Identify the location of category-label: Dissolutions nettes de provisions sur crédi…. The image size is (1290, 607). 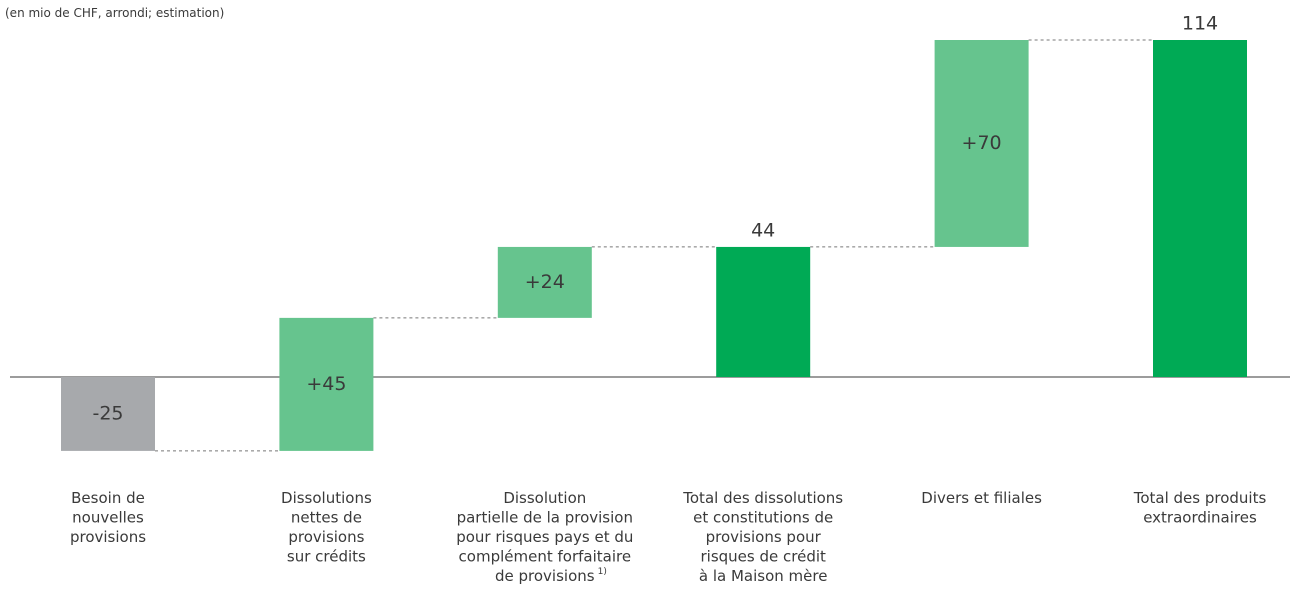
(326, 527).